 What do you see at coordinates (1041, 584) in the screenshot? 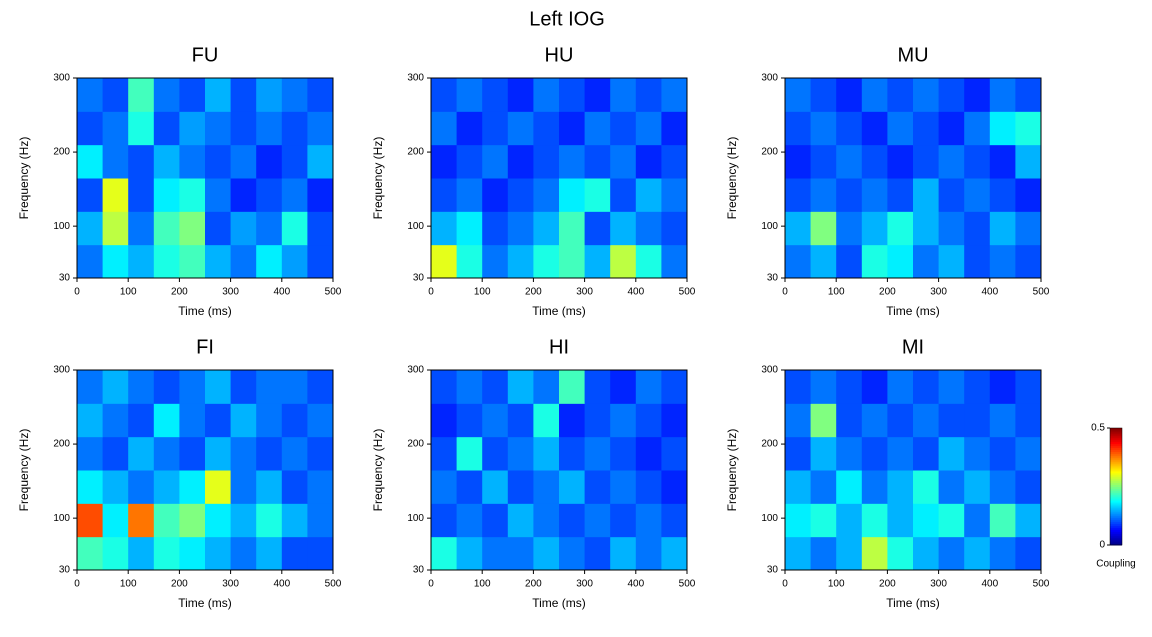
I see `x-tick-label: 500` at bounding box center [1041, 584].